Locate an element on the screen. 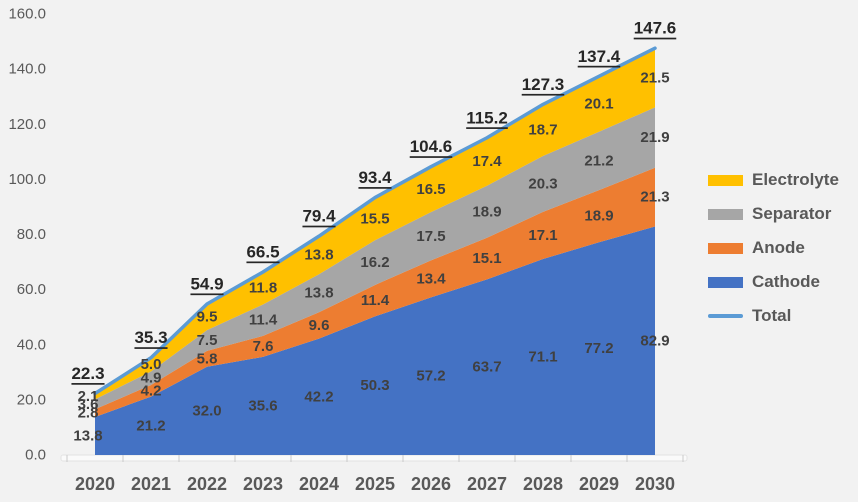  data-label-cathode: 35.6 is located at coordinates (262, 405).